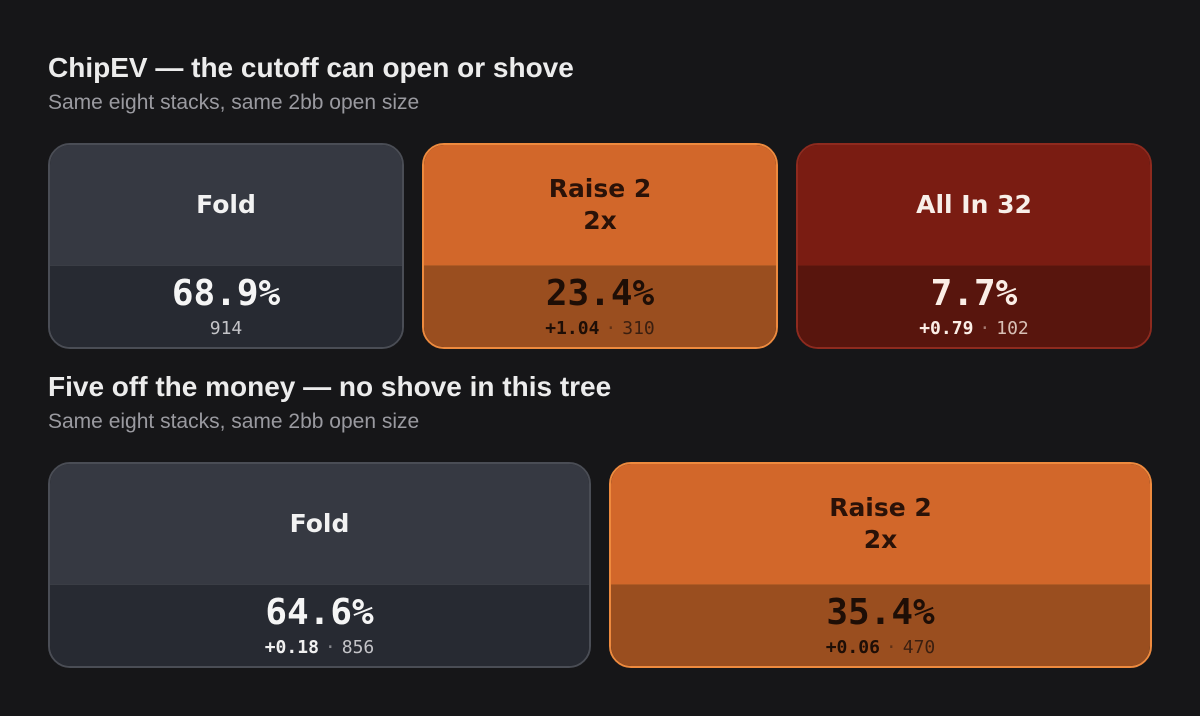  Describe the element at coordinates (311, 67) in the screenshot. I see `section-title: ChipEV — the cutoff can open or shove` at that location.